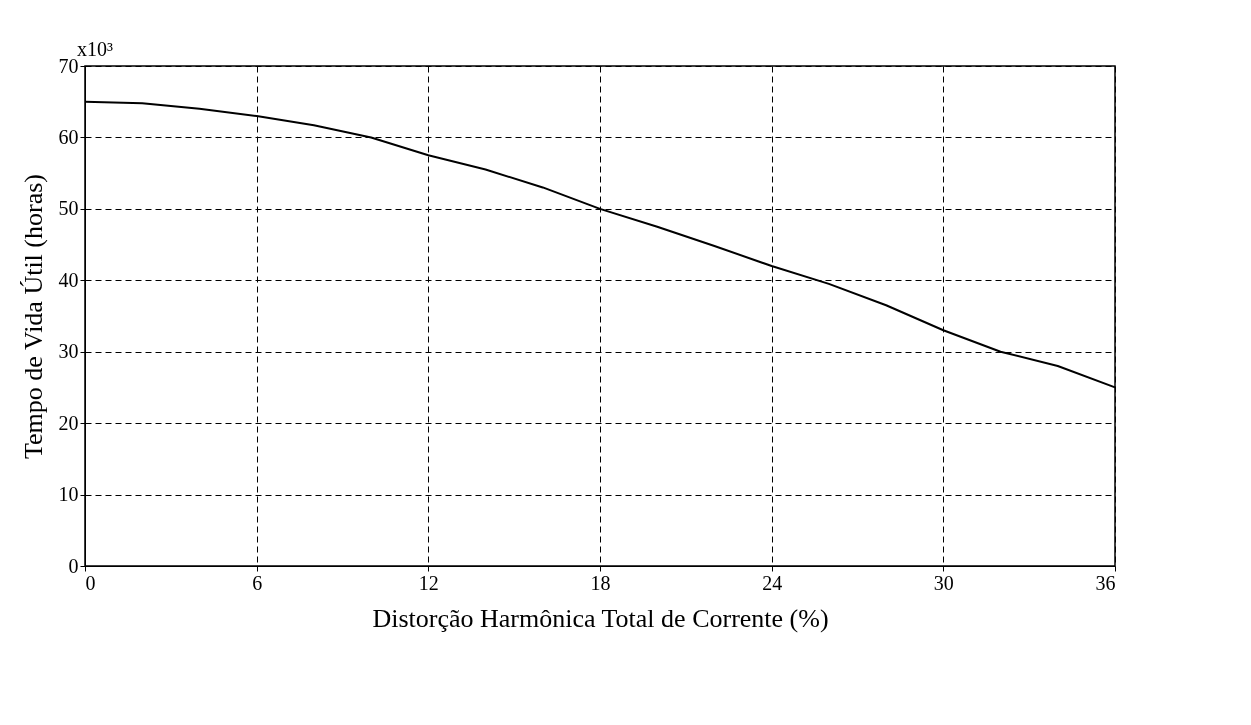 The image size is (1251, 725). Describe the element at coordinates (73, 565) in the screenshot. I see `y-tick-label: 0` at that location.